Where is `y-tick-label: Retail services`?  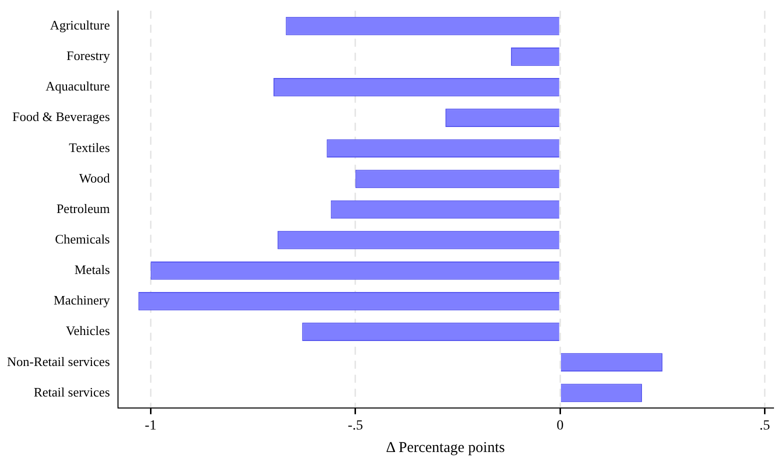 y-tick-label: Retail services is located at coordinates (72, 392).